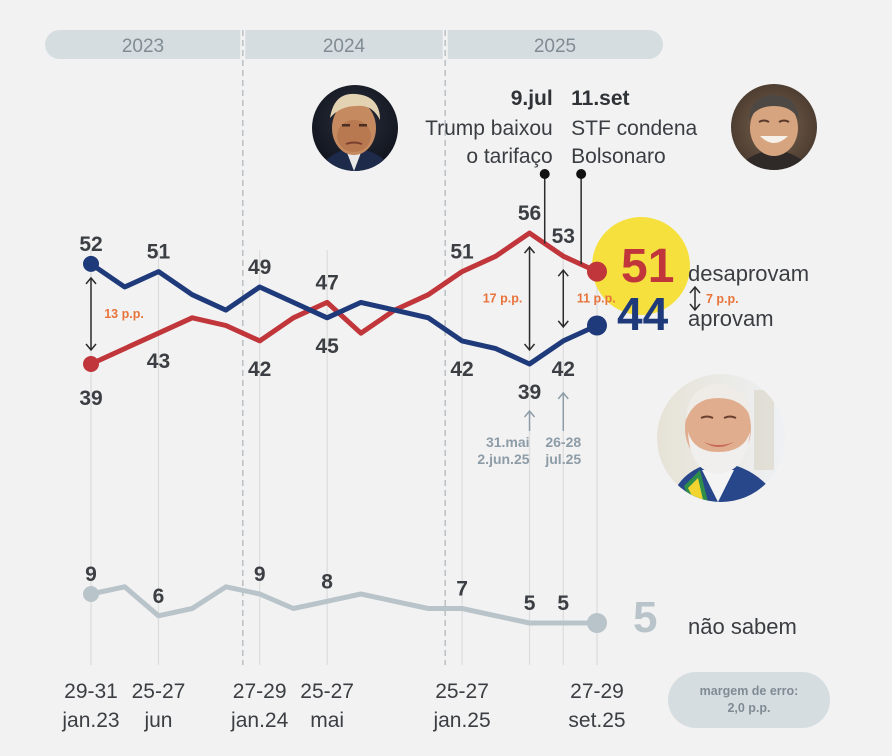 This screenshot has height=756, width=892. Describe the element at coordinates (532, 98) in the screenshot. I see `event-date: 9.jul` at that location.